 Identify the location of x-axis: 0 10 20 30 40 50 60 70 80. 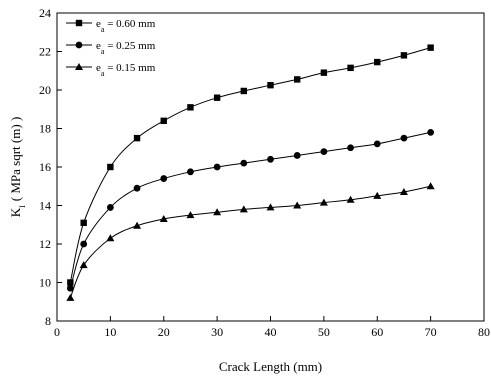
(272, 327).